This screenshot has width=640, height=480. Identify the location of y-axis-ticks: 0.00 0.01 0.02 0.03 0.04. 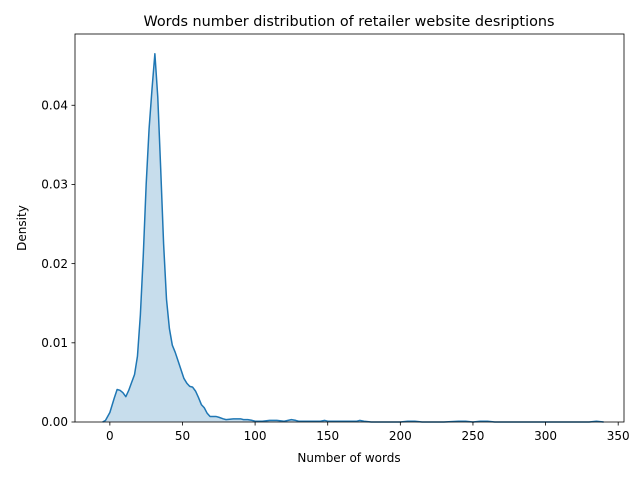
(58, 263).